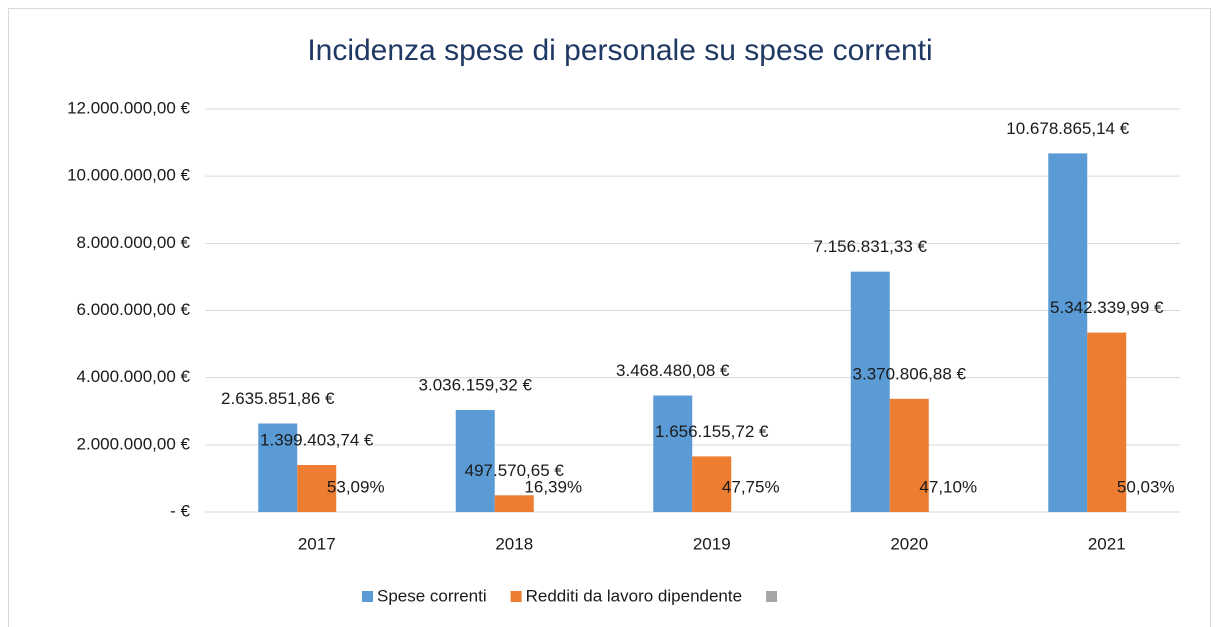  I want to click on data-label: 5.342.339,99 €, so click(1107, 307).